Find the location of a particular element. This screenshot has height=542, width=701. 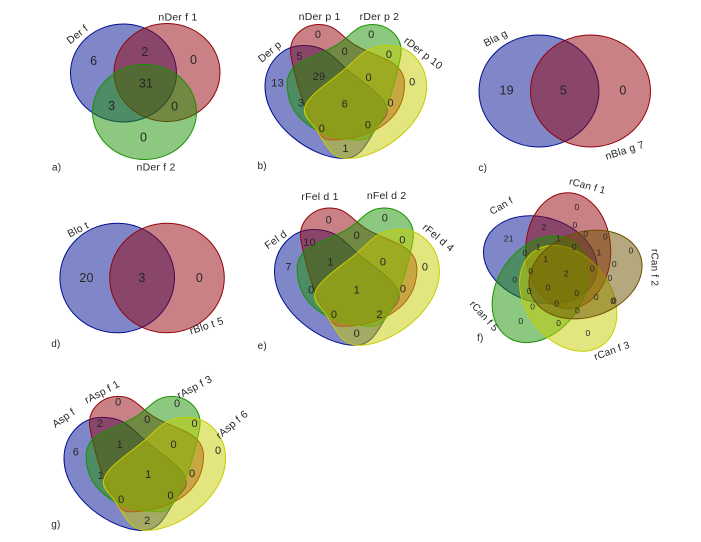

panel-letter-d: d) is located at coordinates (55, 344).